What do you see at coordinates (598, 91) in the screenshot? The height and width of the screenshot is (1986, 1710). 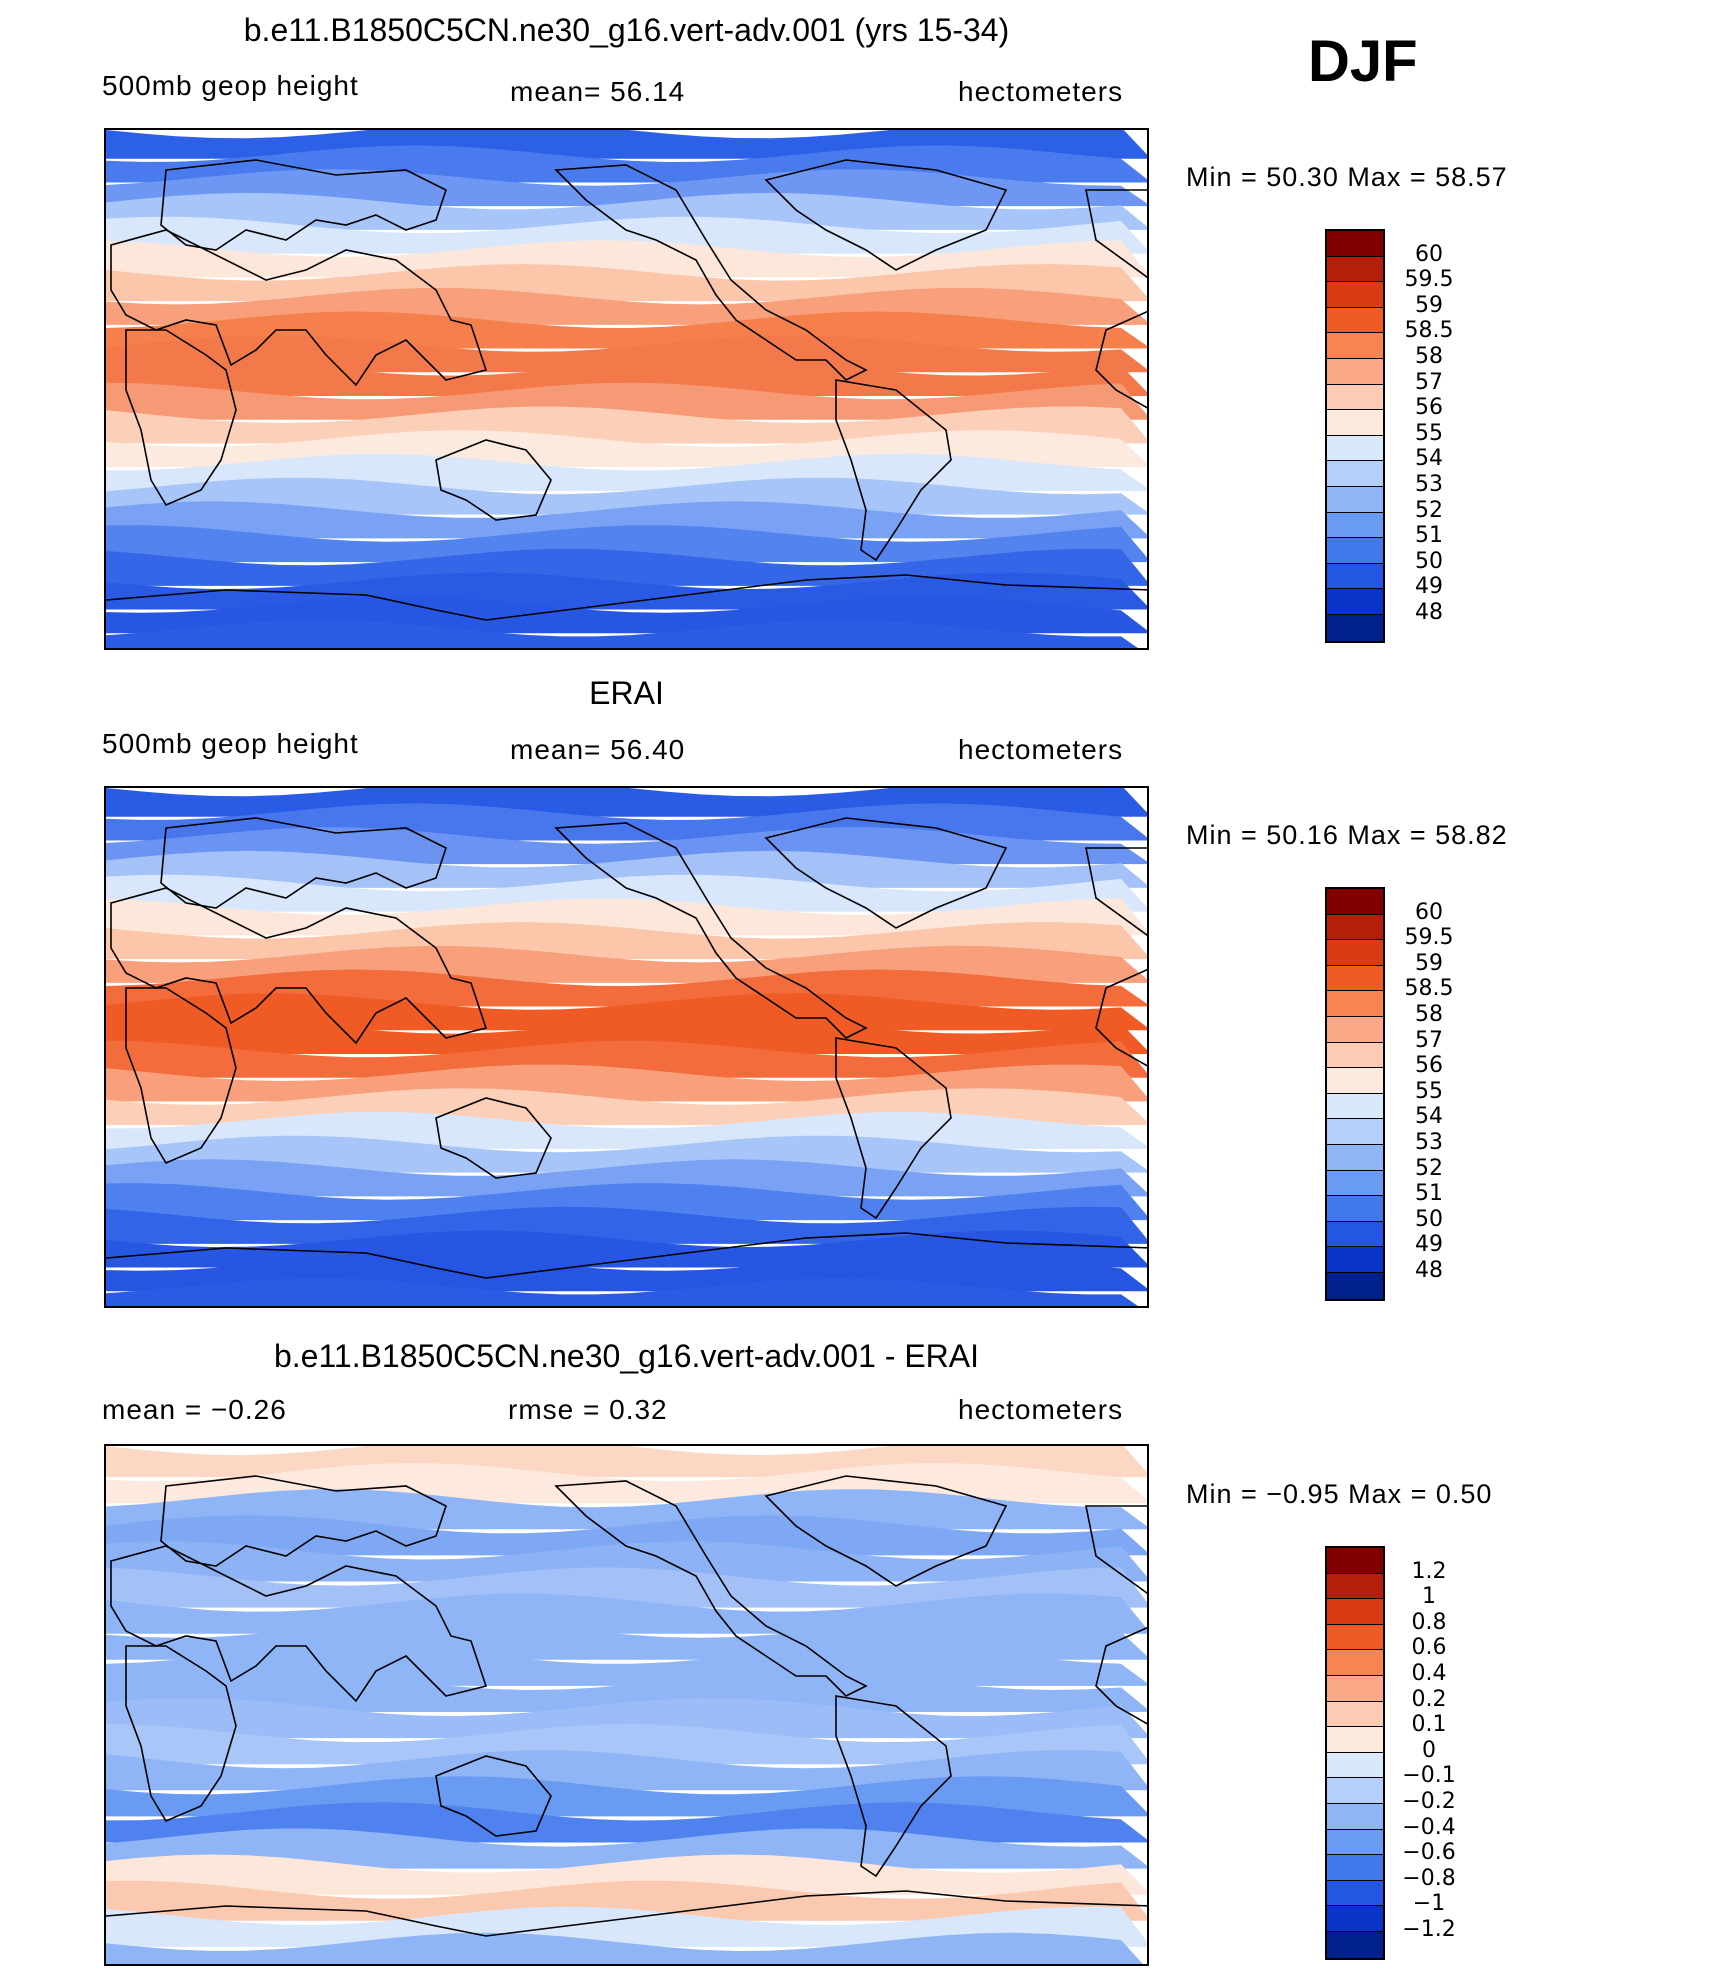 I see `panel1-mean-label: mean= 56.14` at bounding box center [598, 91].